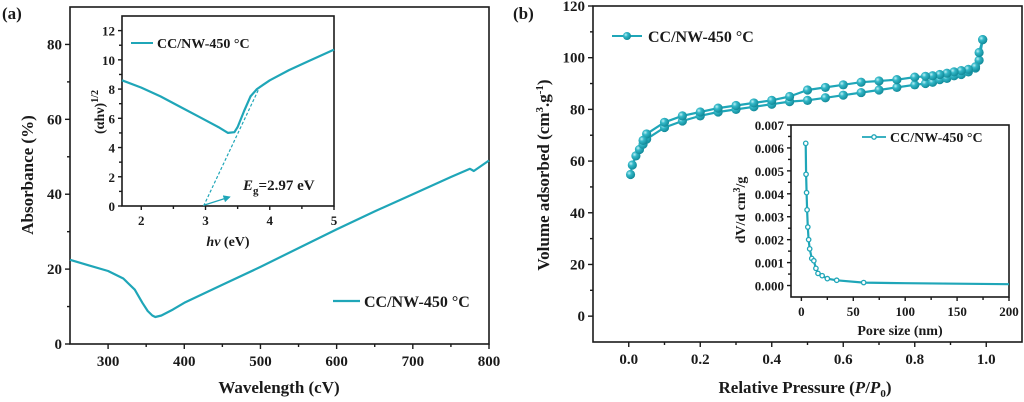 The image size is (1024, 402). What do you see at coordinates (905, 311) in the screenshot?
I see `x-tick-label: 100` at bounding box center [905, 311].